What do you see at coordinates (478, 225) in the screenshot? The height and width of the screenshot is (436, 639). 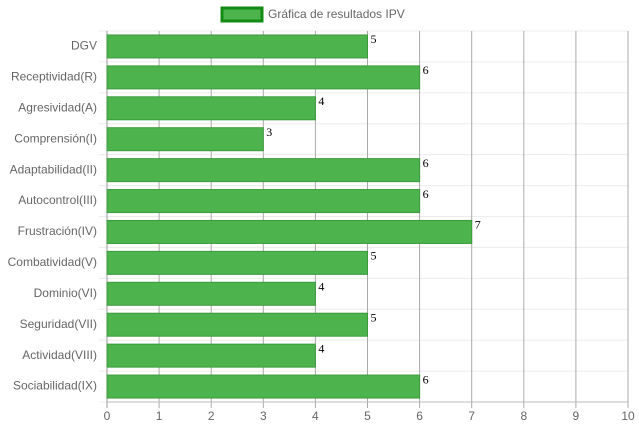 I see `value-label: 7` at bounding box center [478, 225].